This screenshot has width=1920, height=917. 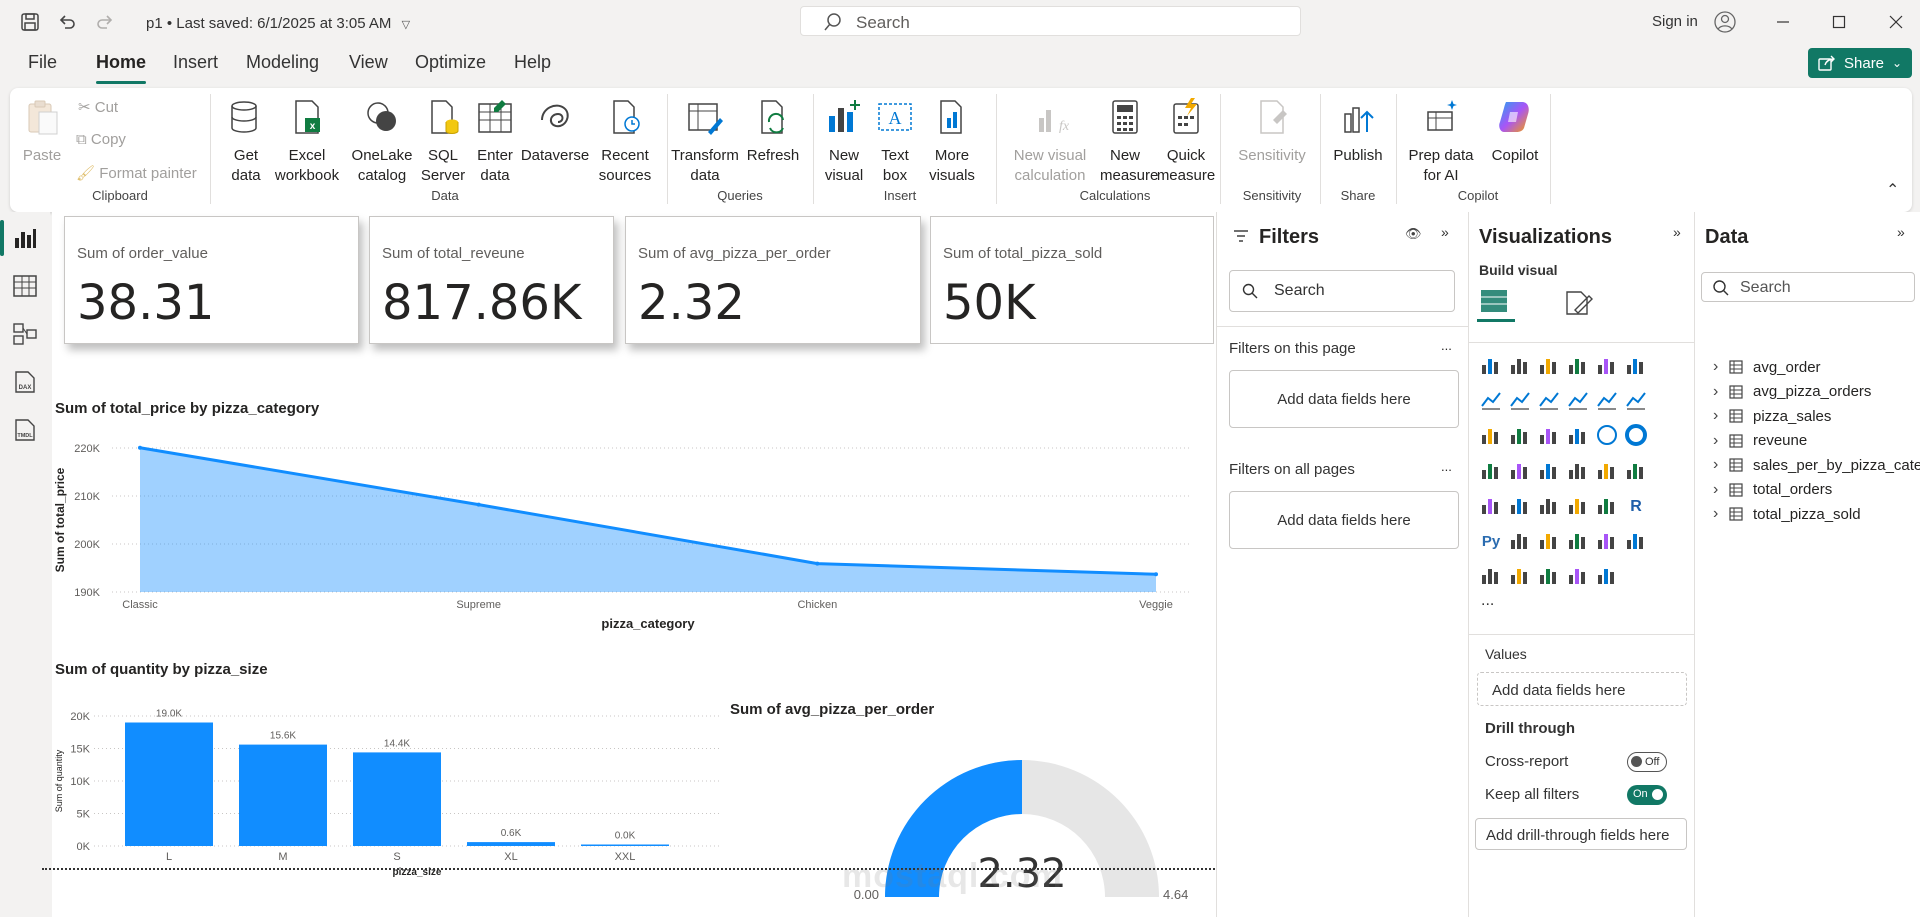 What do you see at coordinates (1636, 400) in the screenshot?
I see `line-and-clustered-column-chart-icon` at bounding box center [1636, 400].